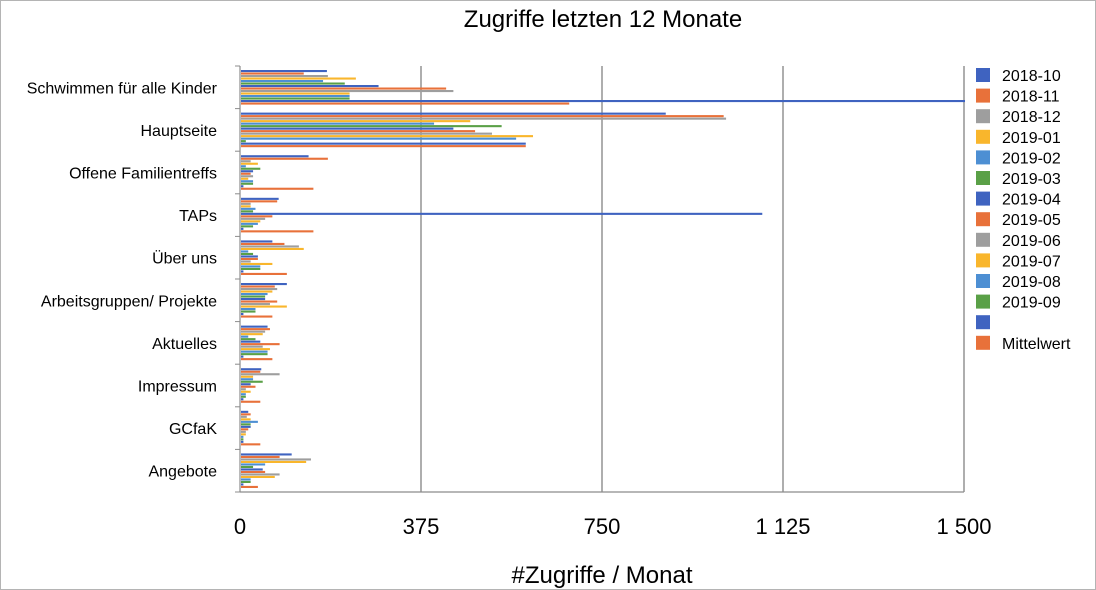  What do you see at coordinates (1031, 76) in the screenshot?
I see `legend-entry: 2018-10` at bounding box center [1031, 76].